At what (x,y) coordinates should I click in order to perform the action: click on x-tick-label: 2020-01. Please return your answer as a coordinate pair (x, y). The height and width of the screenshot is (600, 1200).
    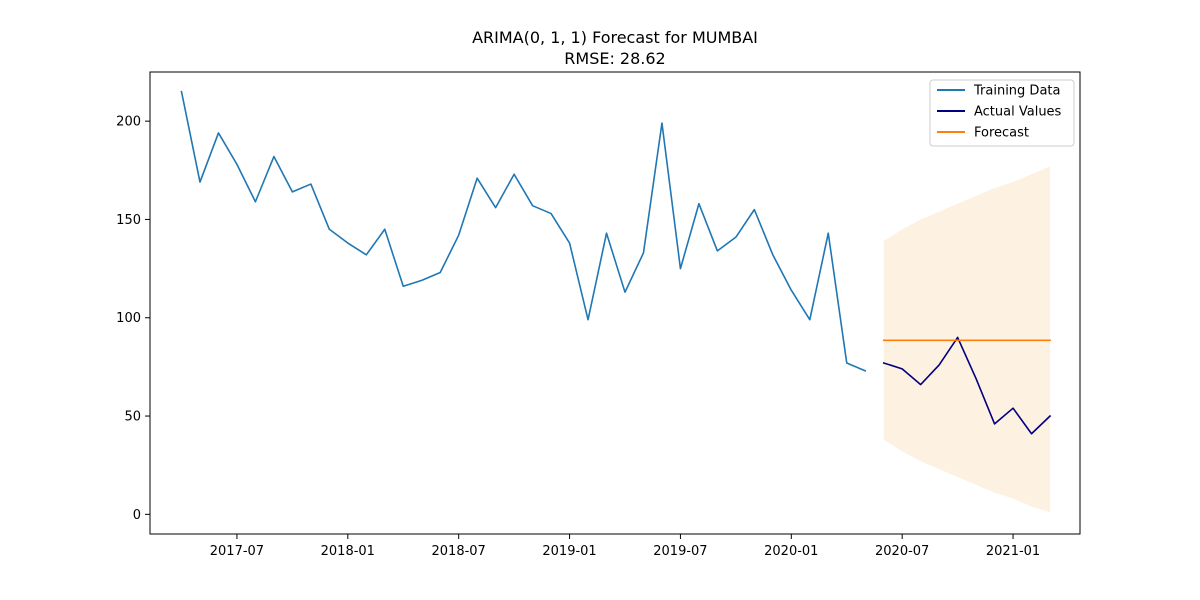
    Looking at the image, I should click on (791, 551).